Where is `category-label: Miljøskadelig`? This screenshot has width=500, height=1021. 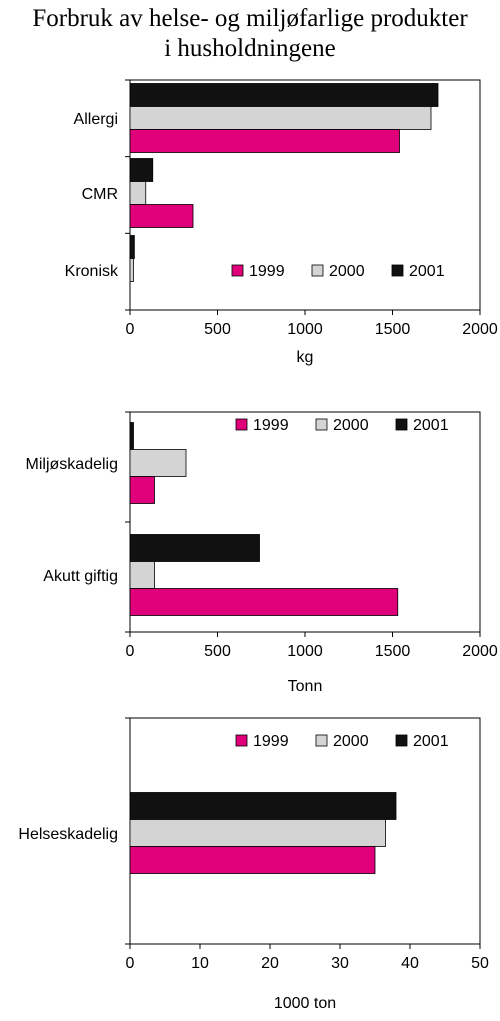
category-label: Miljøskadelig is located at coordinates (72, 464).